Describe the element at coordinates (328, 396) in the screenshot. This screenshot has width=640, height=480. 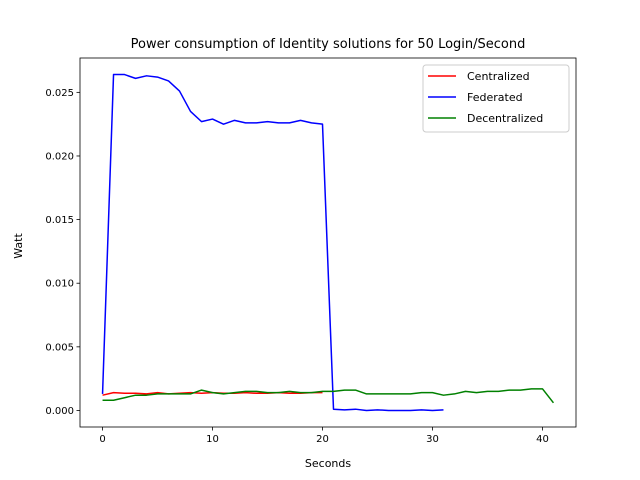
I see `series-line-decentralized` at that location.